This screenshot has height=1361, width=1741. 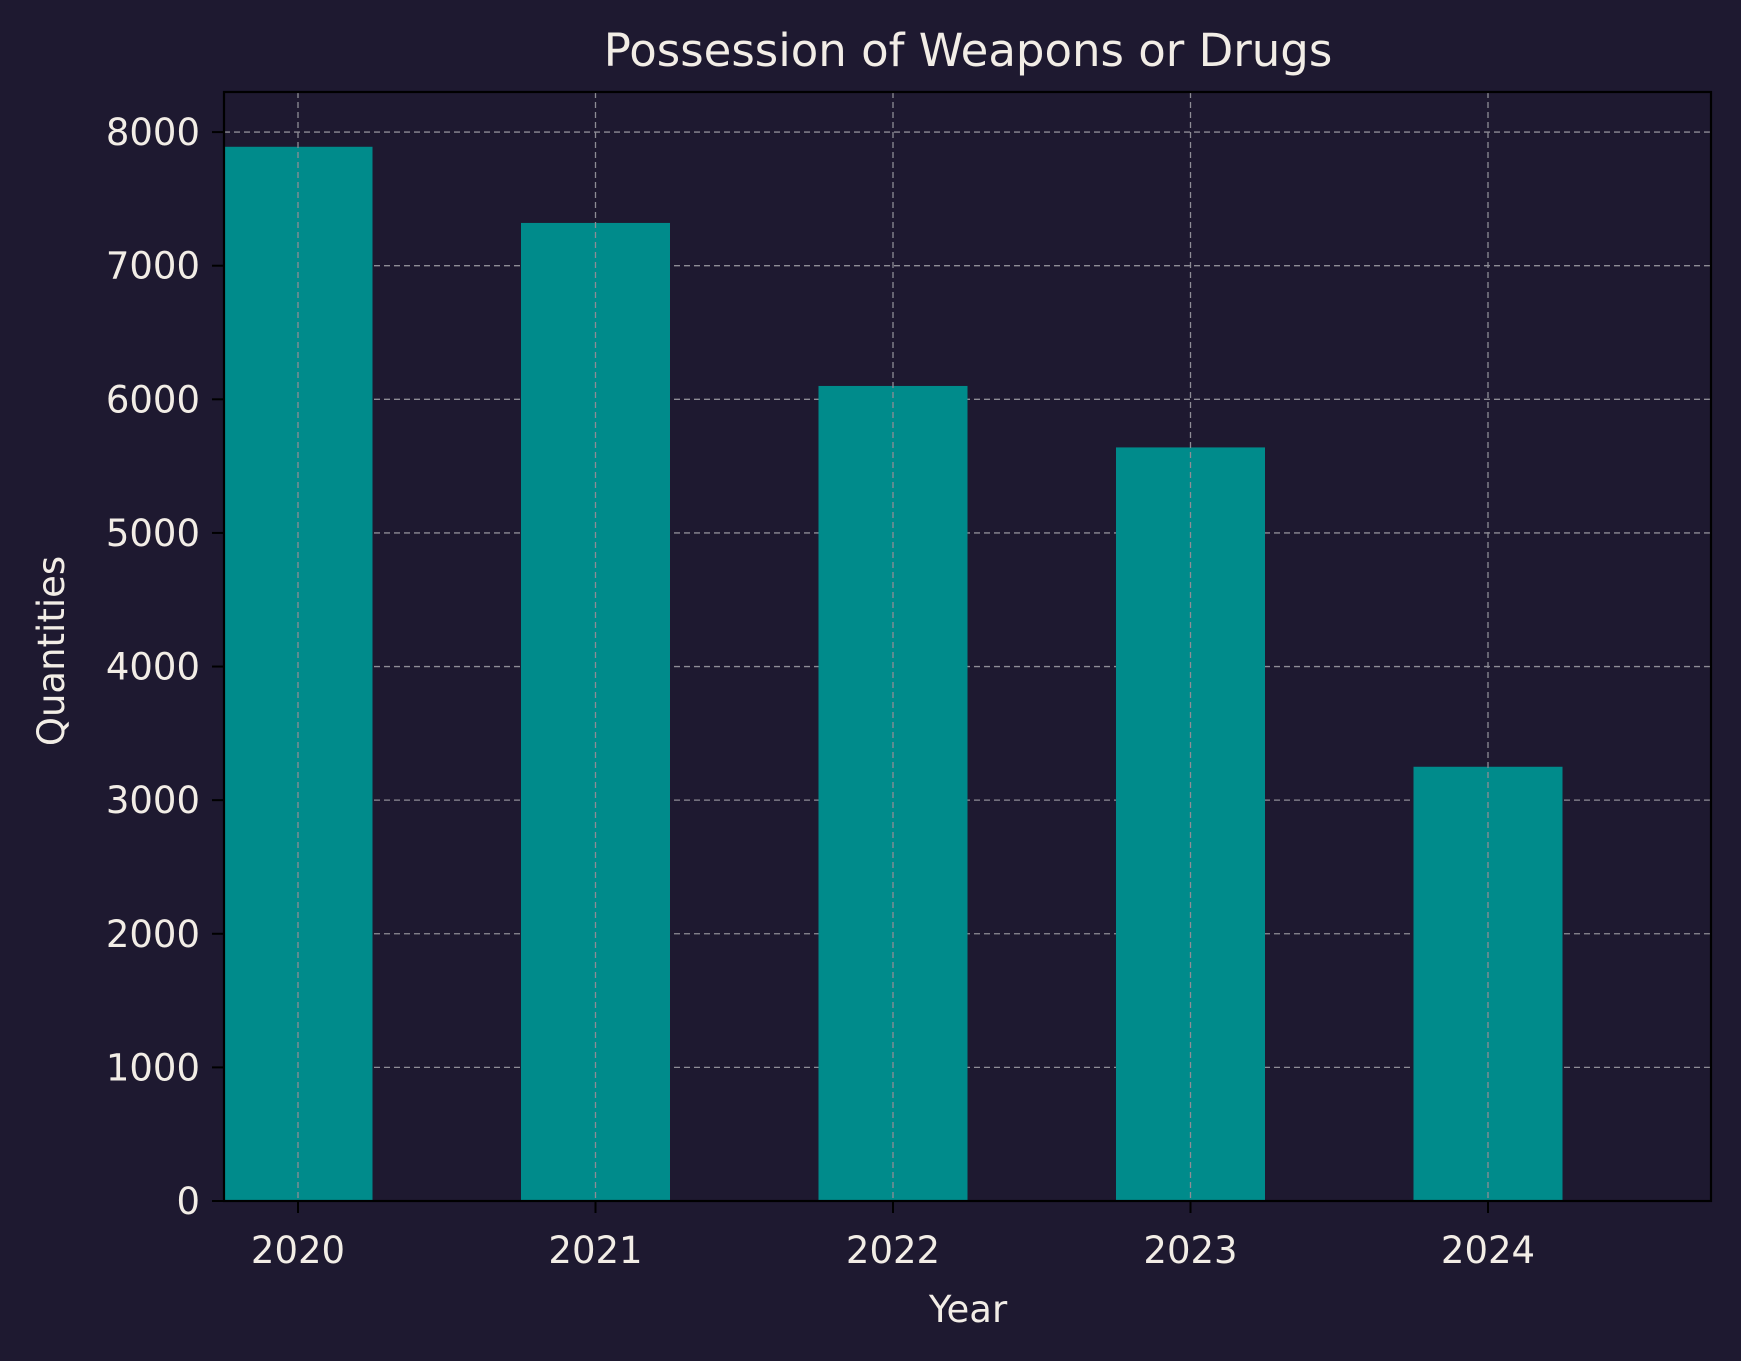 What do you see at coordinates (595, 1250) in the screenshot?
I see `x-tick-label: 2021` at bounding box center [595, 1250].